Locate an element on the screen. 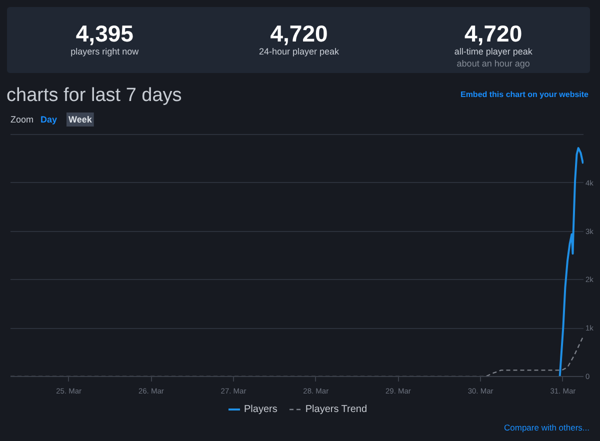 Image resolution: width=600 pixels, height=441 pixels. category-label: all-time player peak is located at coordinates (493, 51).